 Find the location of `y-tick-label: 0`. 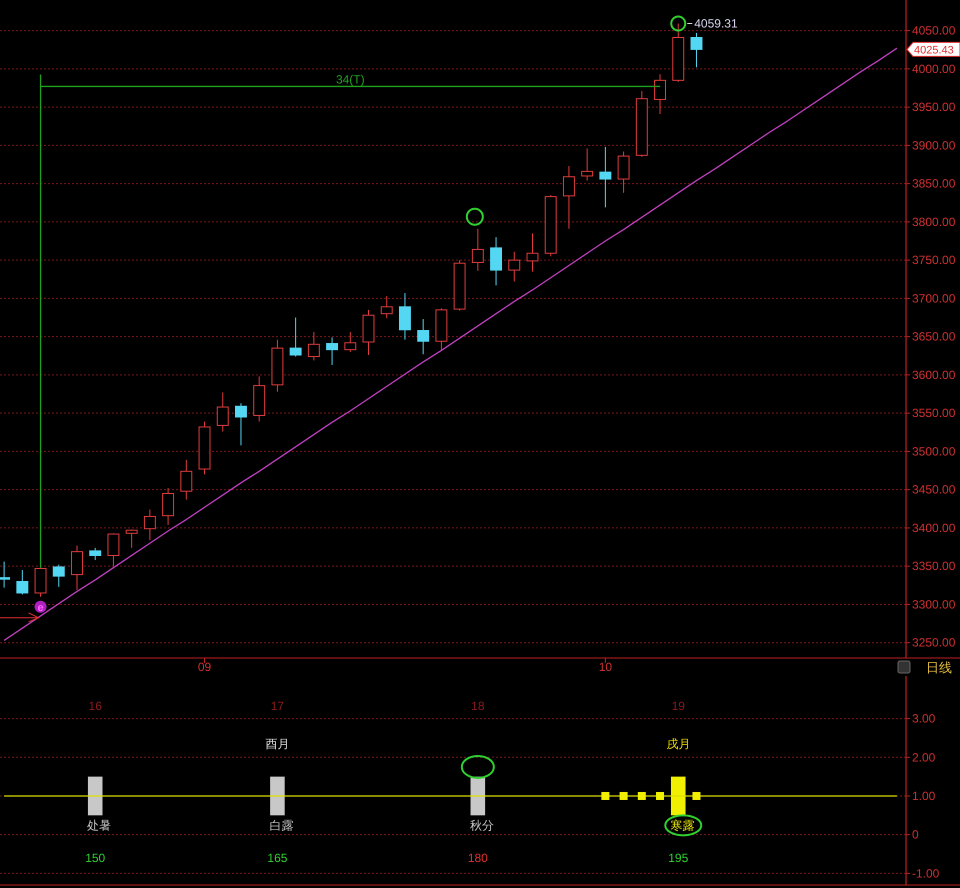

y-tick-label: 0 is located at coordinates (915, 835).